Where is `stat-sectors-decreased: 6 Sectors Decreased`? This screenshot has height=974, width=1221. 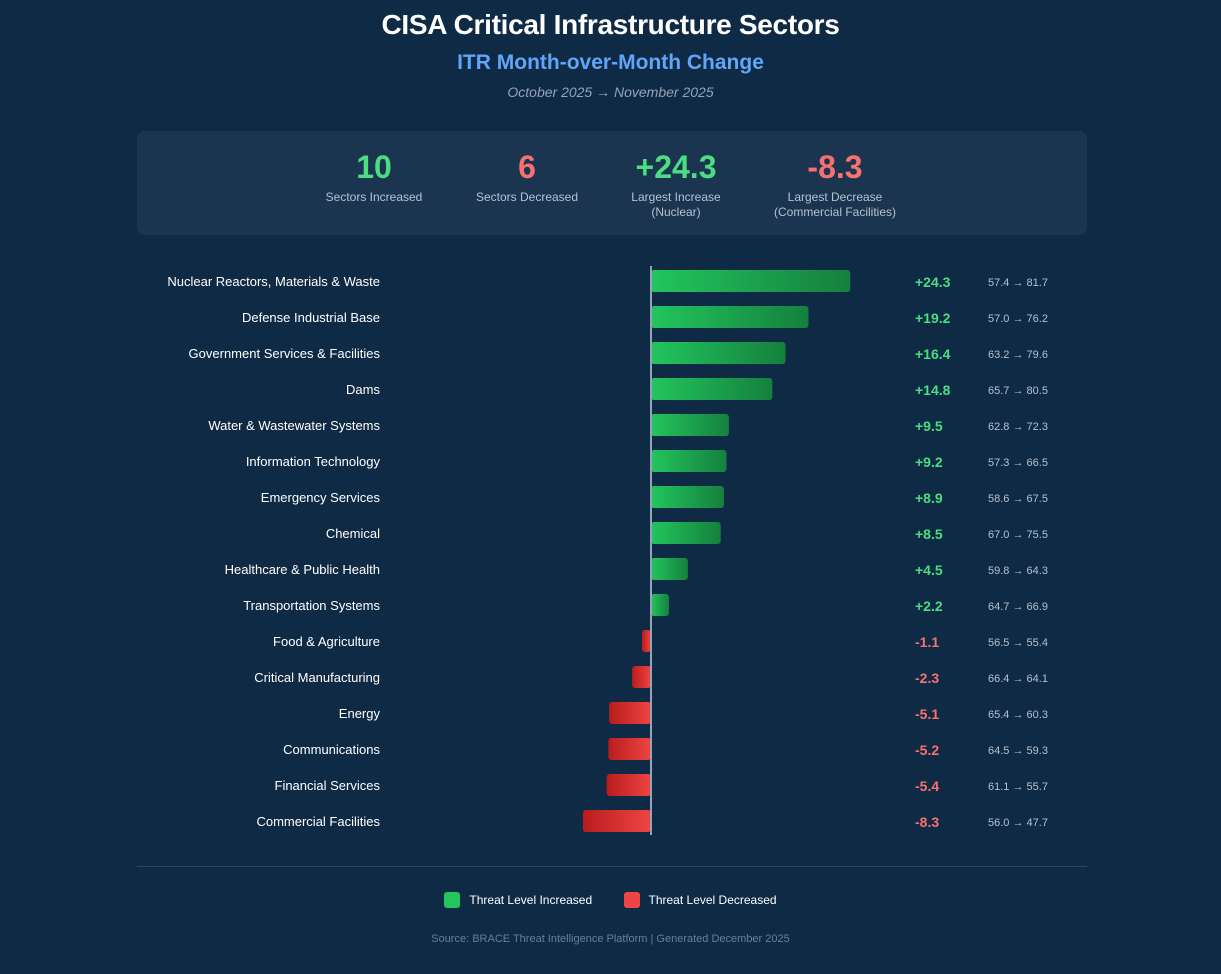
stat-sectors-decreased: 6 Sectors Decreased is located at coordinates (527, 177).